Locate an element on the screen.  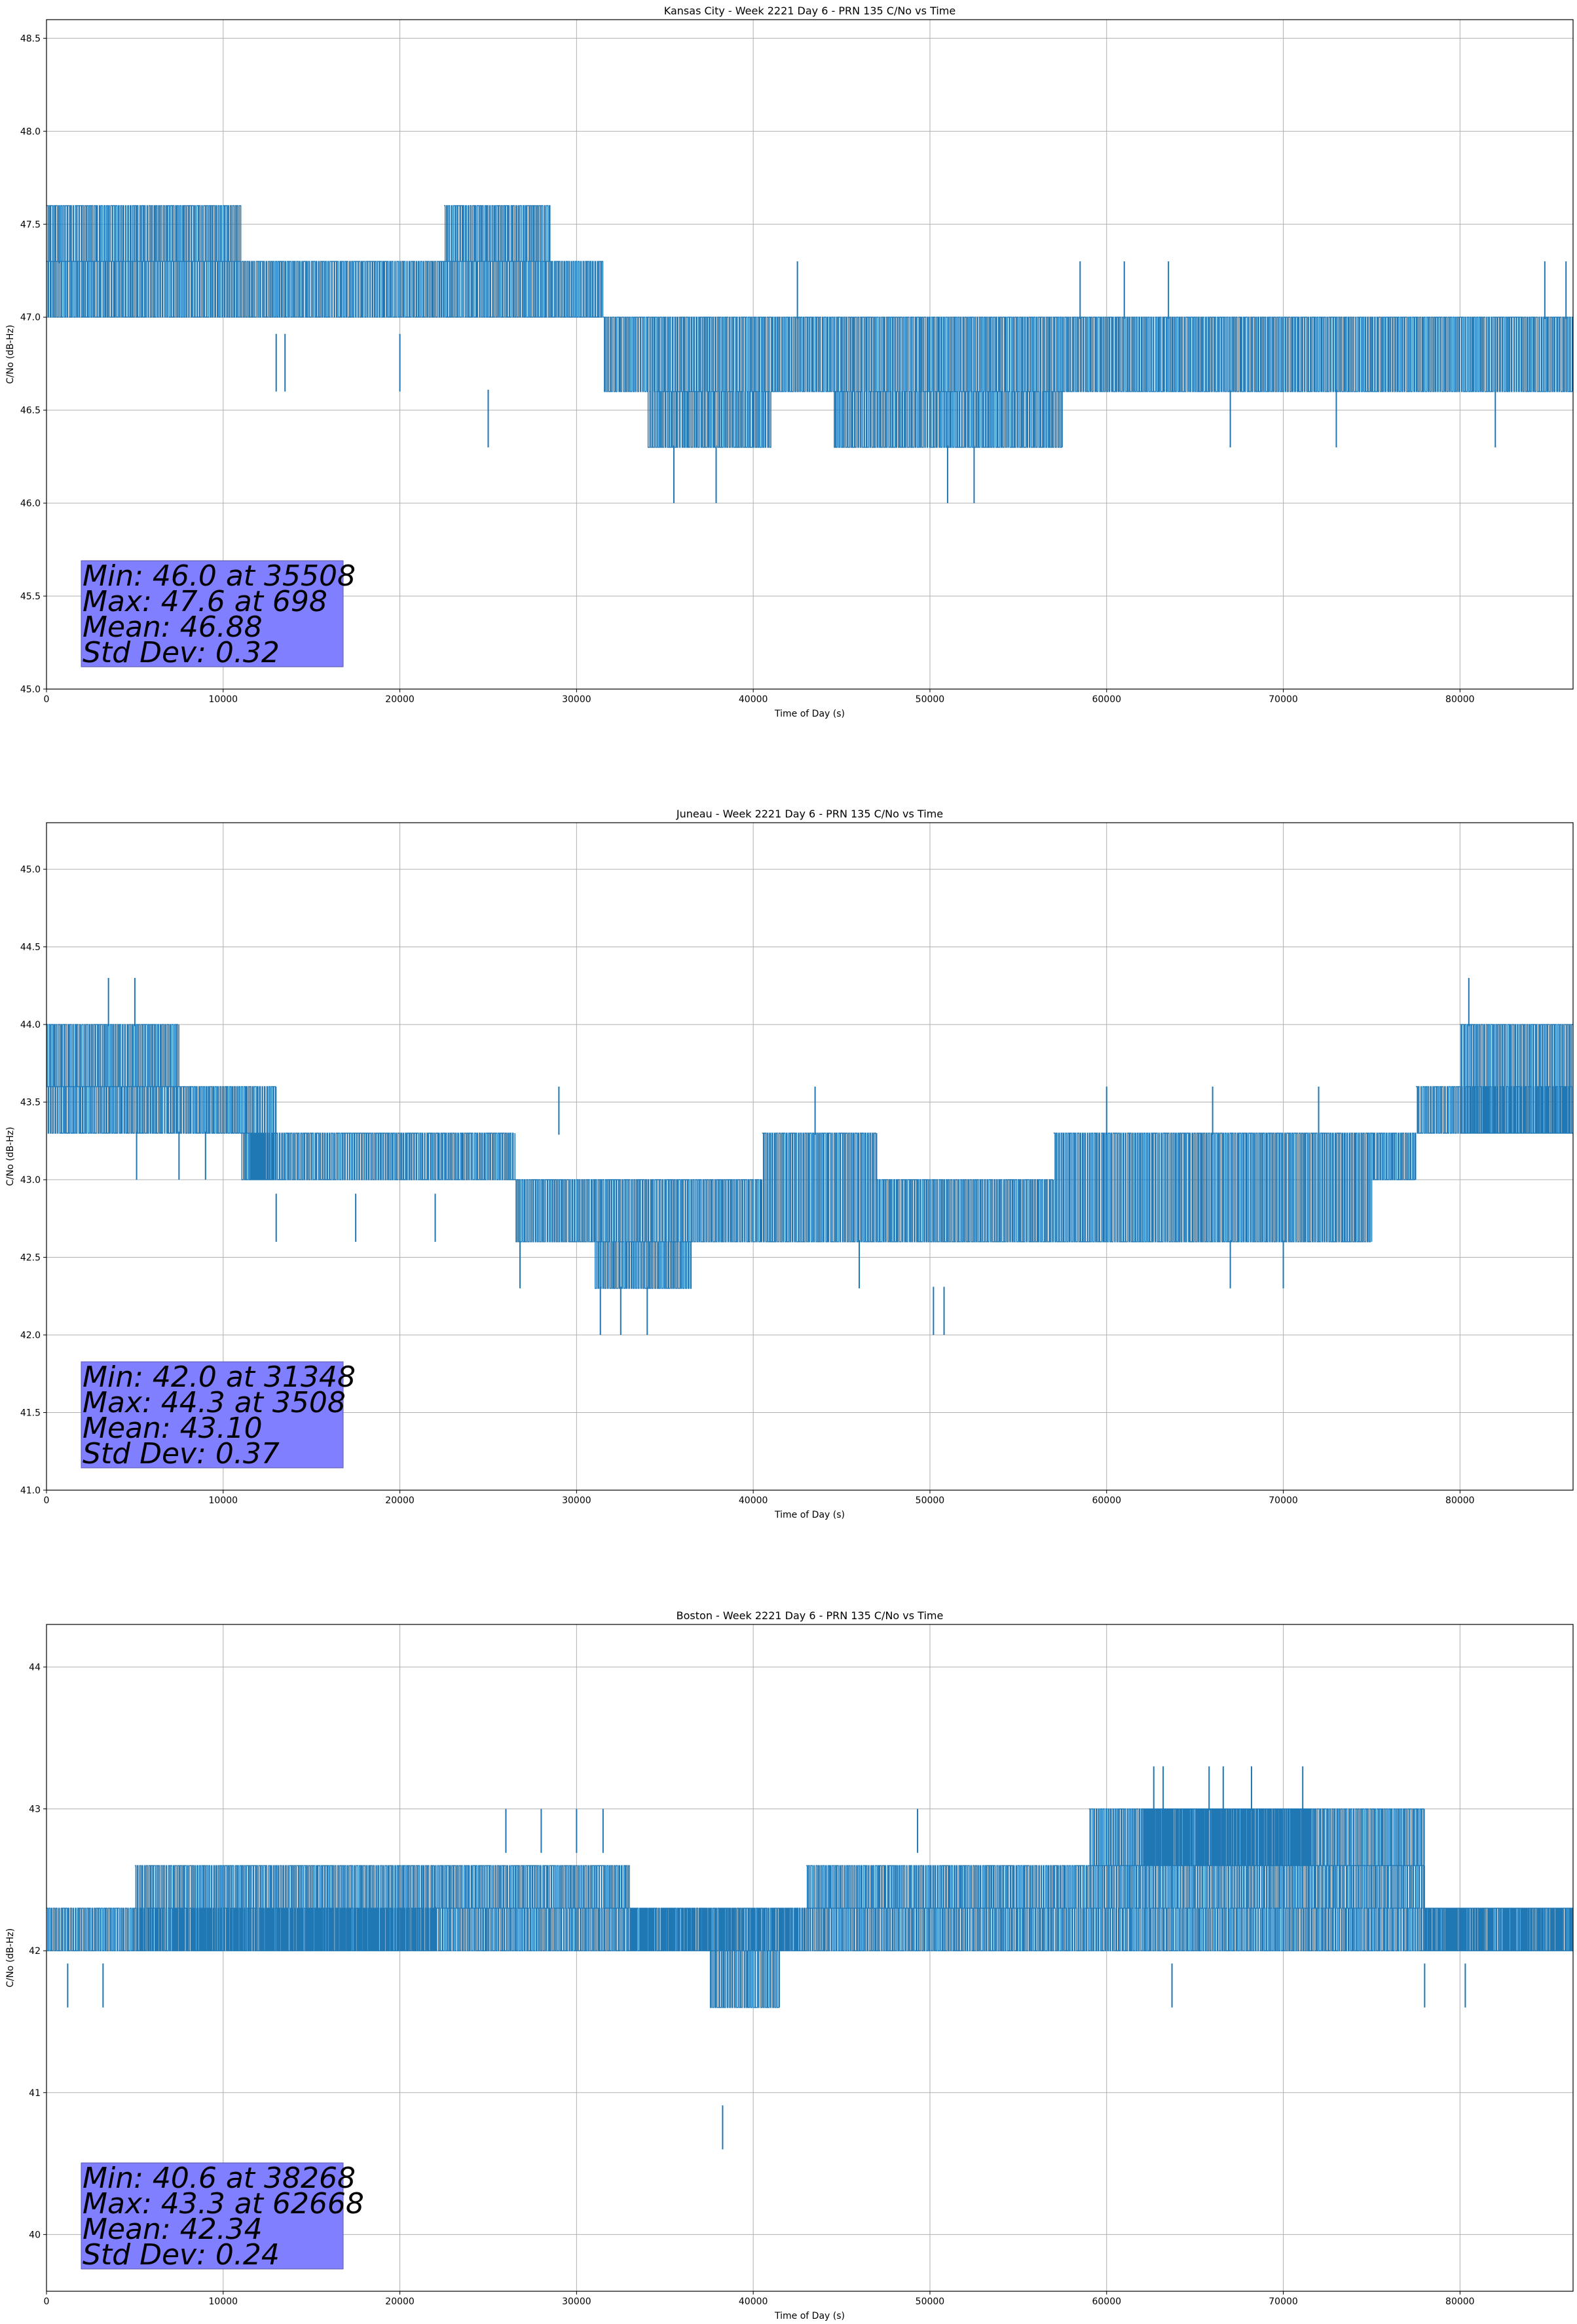
y-tick-label: 44.5 is located at coordinates (30, 948).